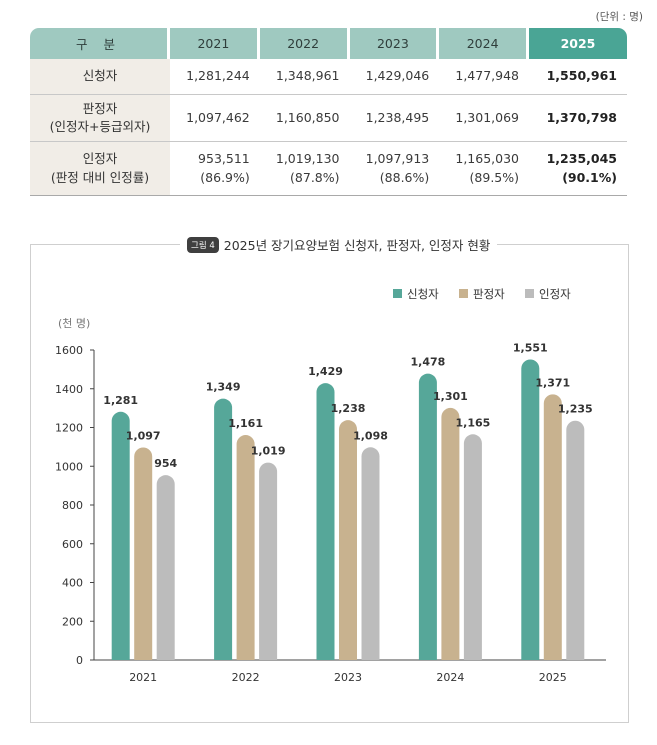 The width and height of the screenshot is (657, 745). I want to click on cell-rate: (87.8%), so click(315, 177).